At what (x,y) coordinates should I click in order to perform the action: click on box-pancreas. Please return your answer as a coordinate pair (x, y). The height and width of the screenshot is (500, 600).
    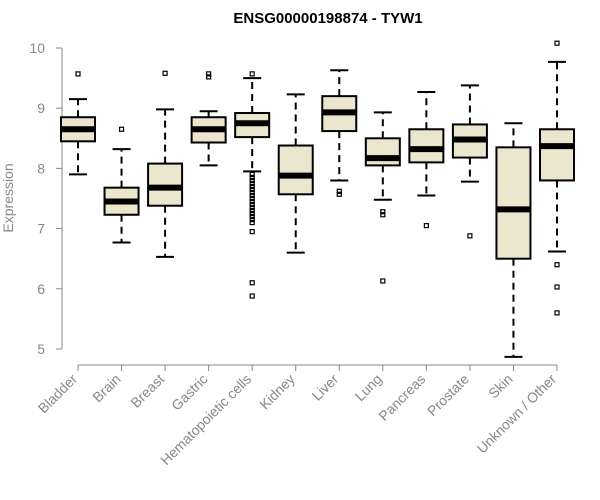
    Looking at the image, I should click on (426, 159).